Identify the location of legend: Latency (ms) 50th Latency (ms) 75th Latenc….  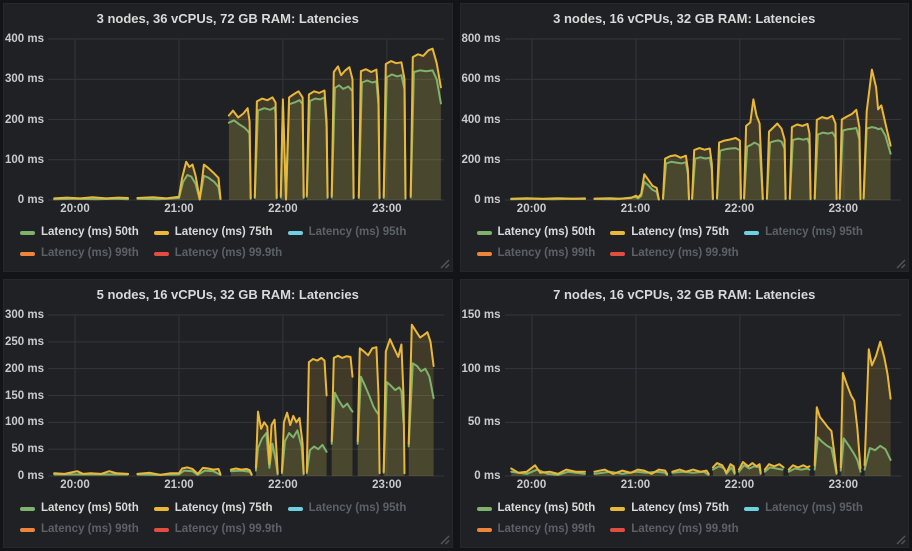
(228, 243).